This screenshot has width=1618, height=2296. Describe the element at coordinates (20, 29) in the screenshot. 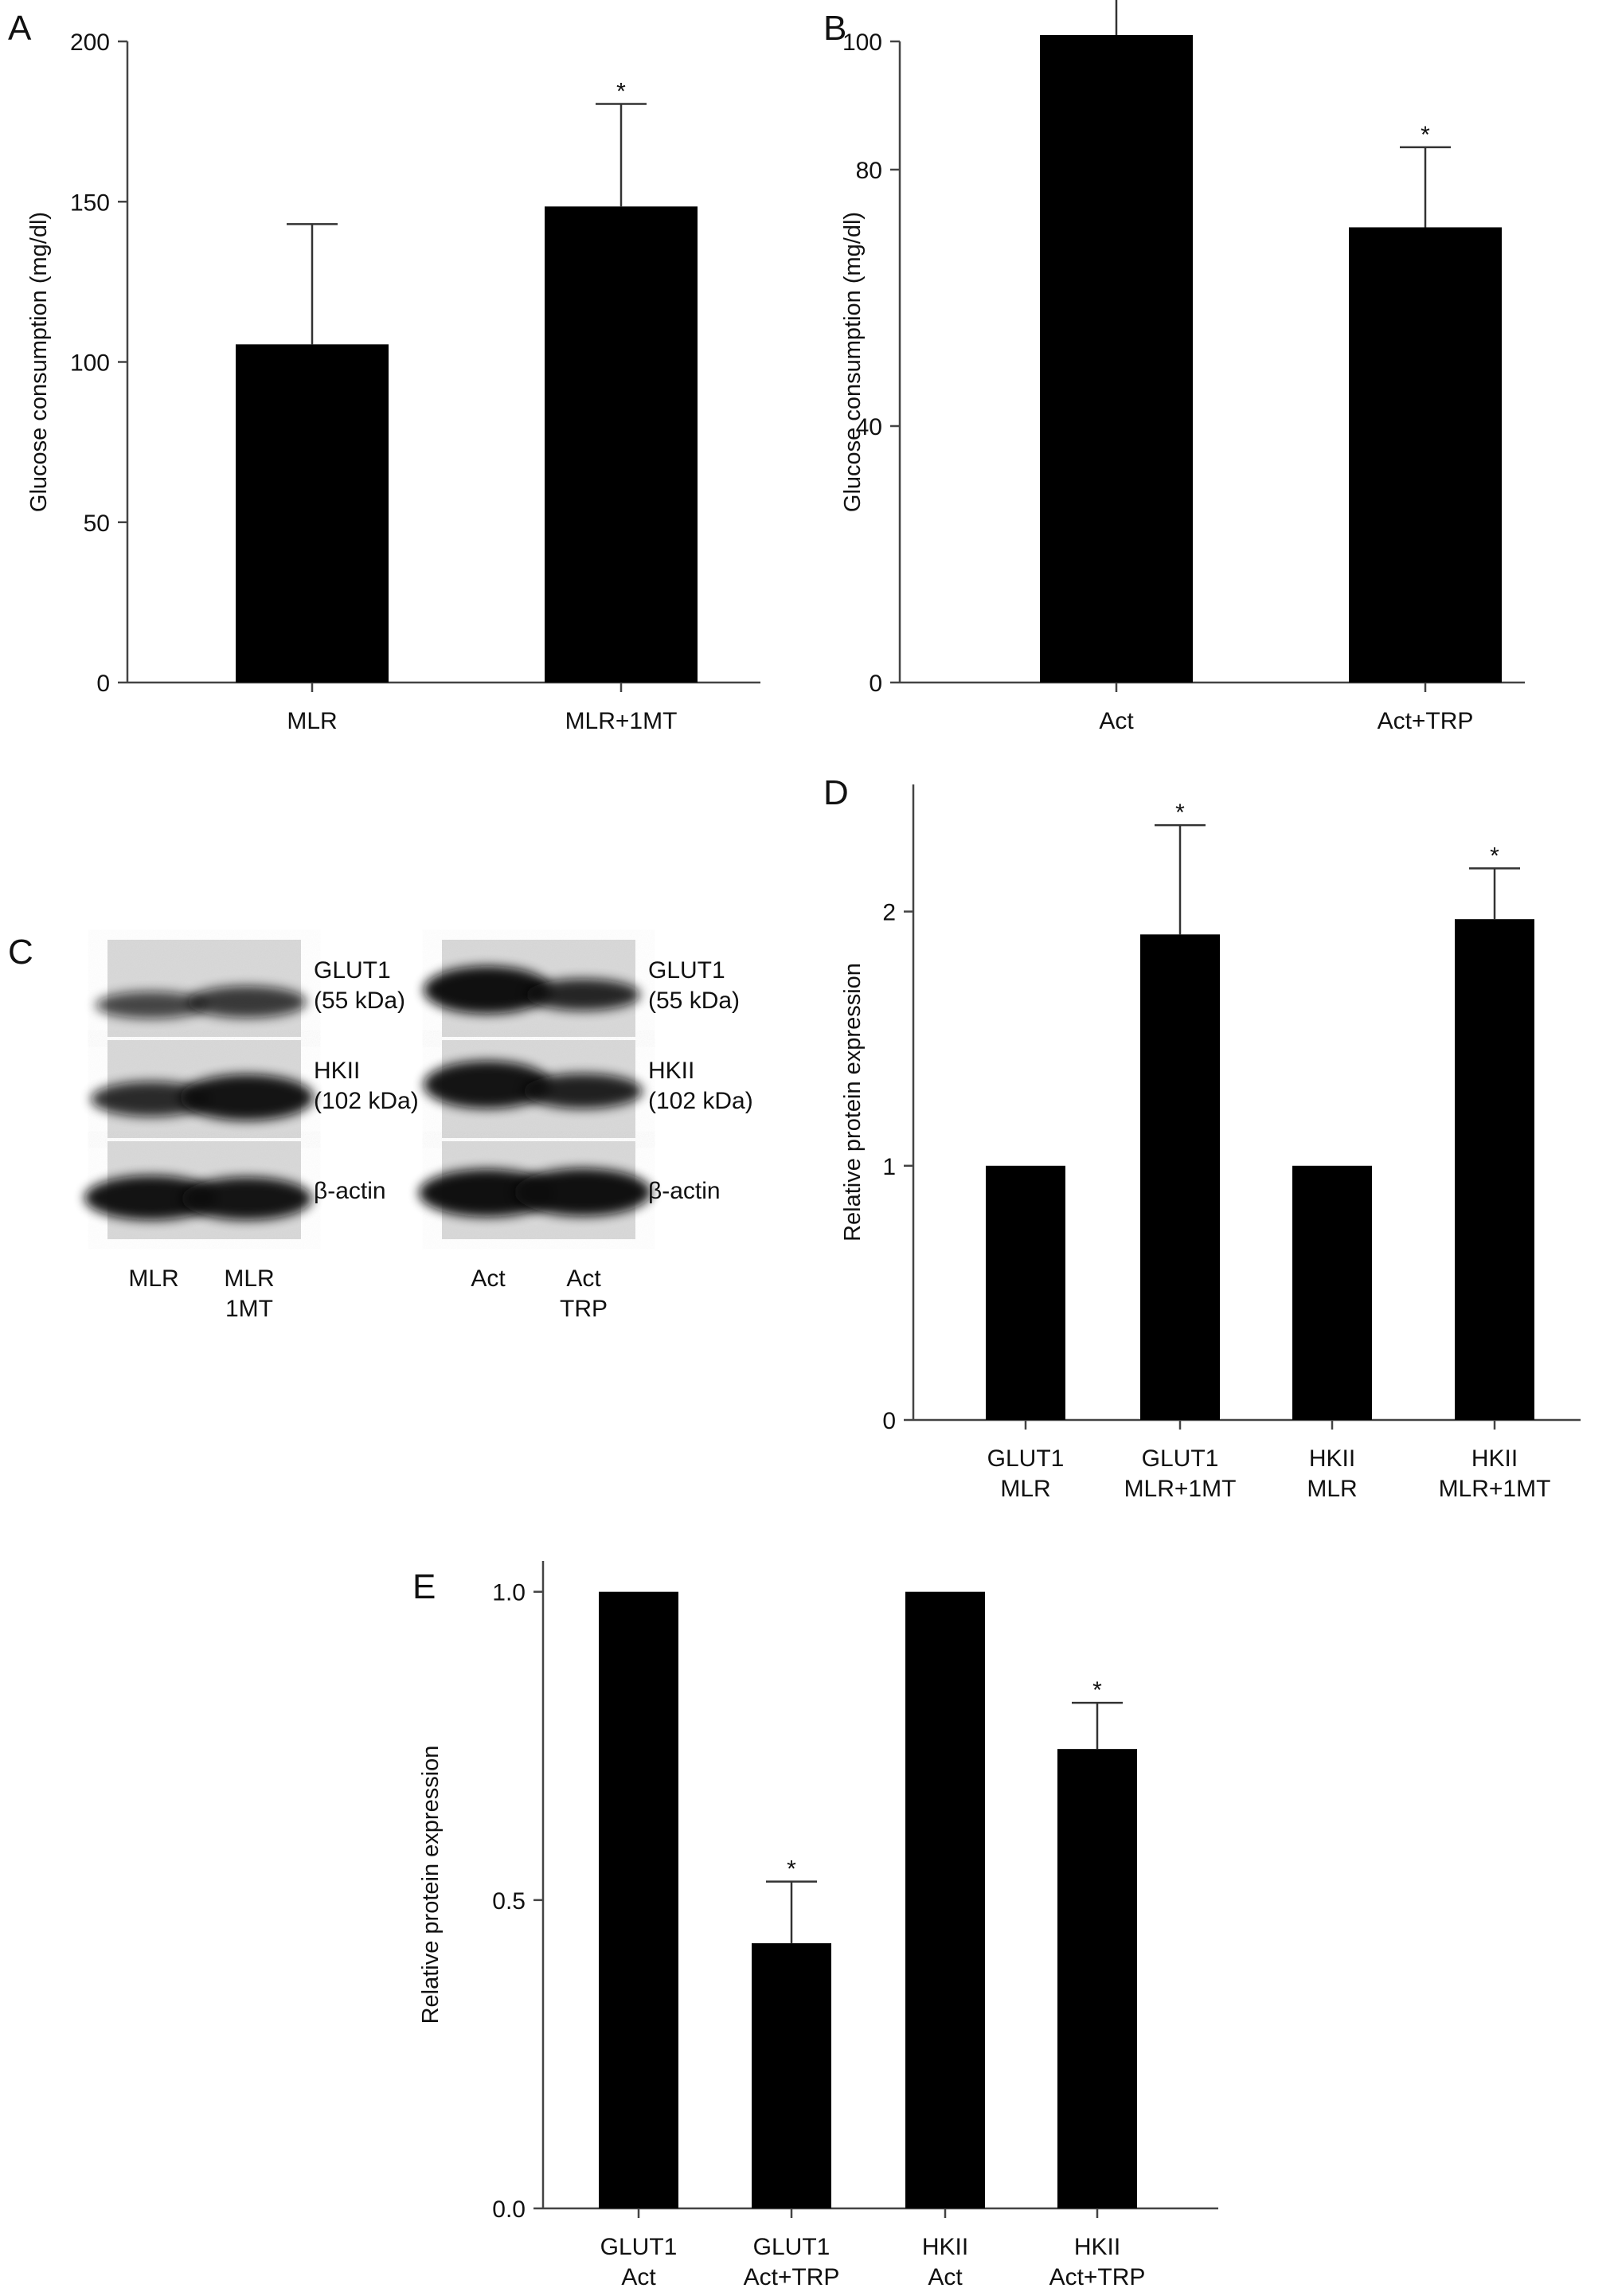

I see `panel-label: A` at that location.